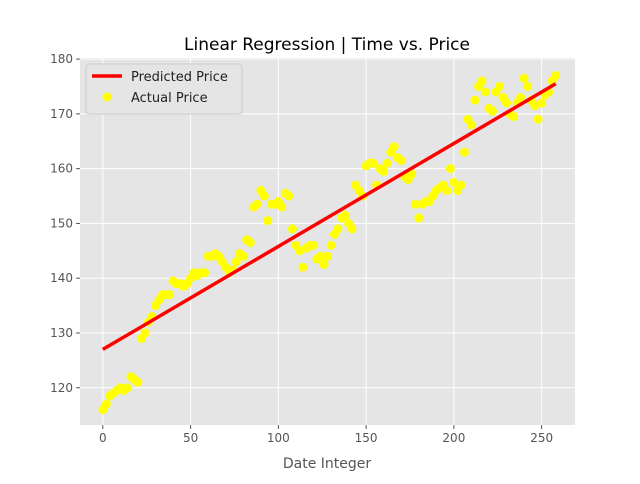  What do you see at coordinates (61, 169) in the screenshot?
I see `y-tick-label: 160` at bounding box center [61, 169].